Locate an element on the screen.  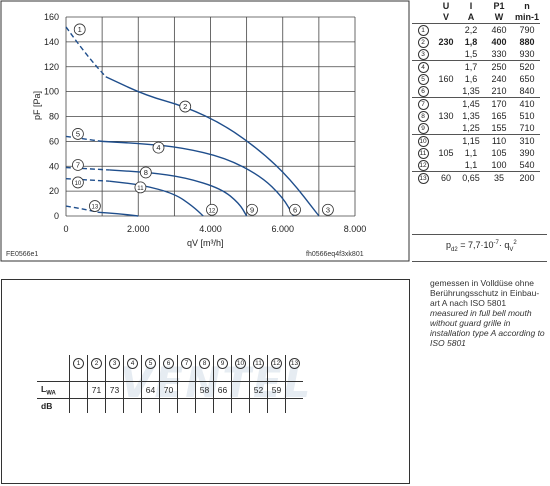
spec-current: 1,45 is located at coordinates (471, 103).